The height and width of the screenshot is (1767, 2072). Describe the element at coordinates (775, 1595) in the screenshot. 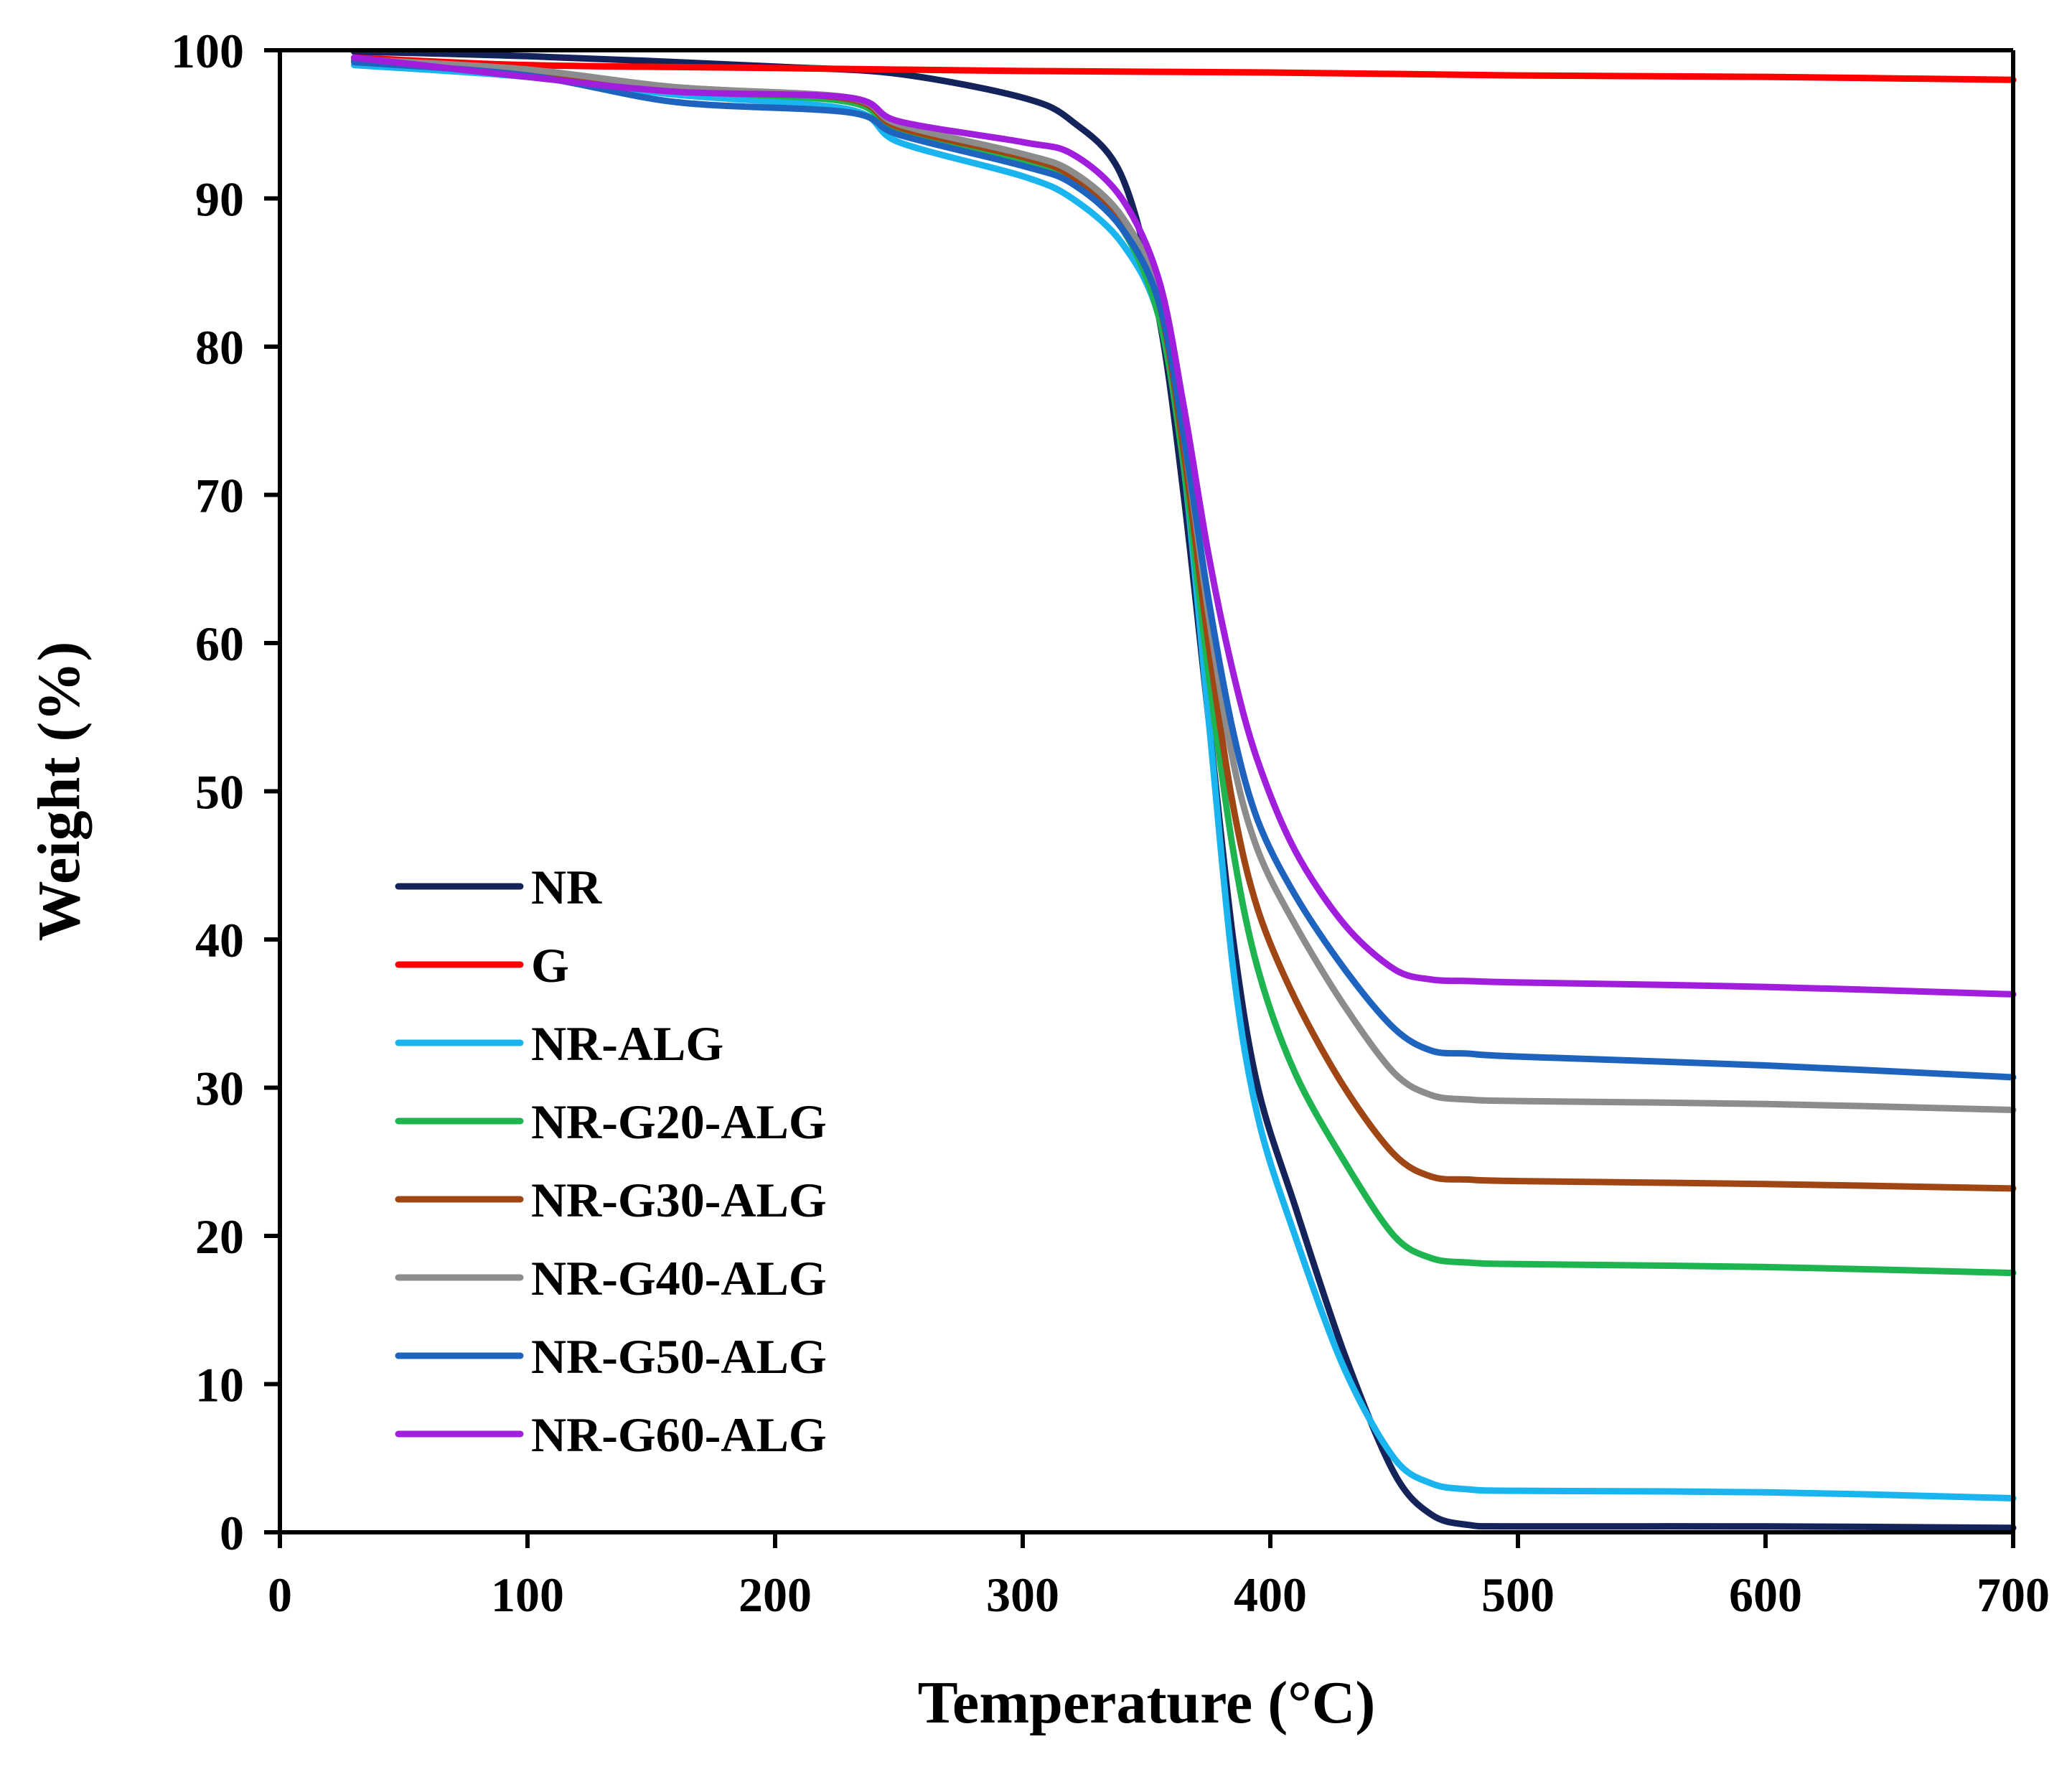

I see `x-tick-label: 200` at that location.